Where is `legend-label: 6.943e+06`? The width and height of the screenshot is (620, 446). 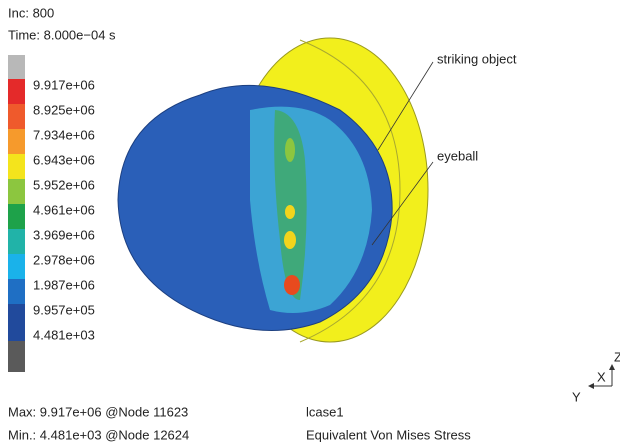 legend-label: 6.943e+06 is located at coordinates (64, 159).